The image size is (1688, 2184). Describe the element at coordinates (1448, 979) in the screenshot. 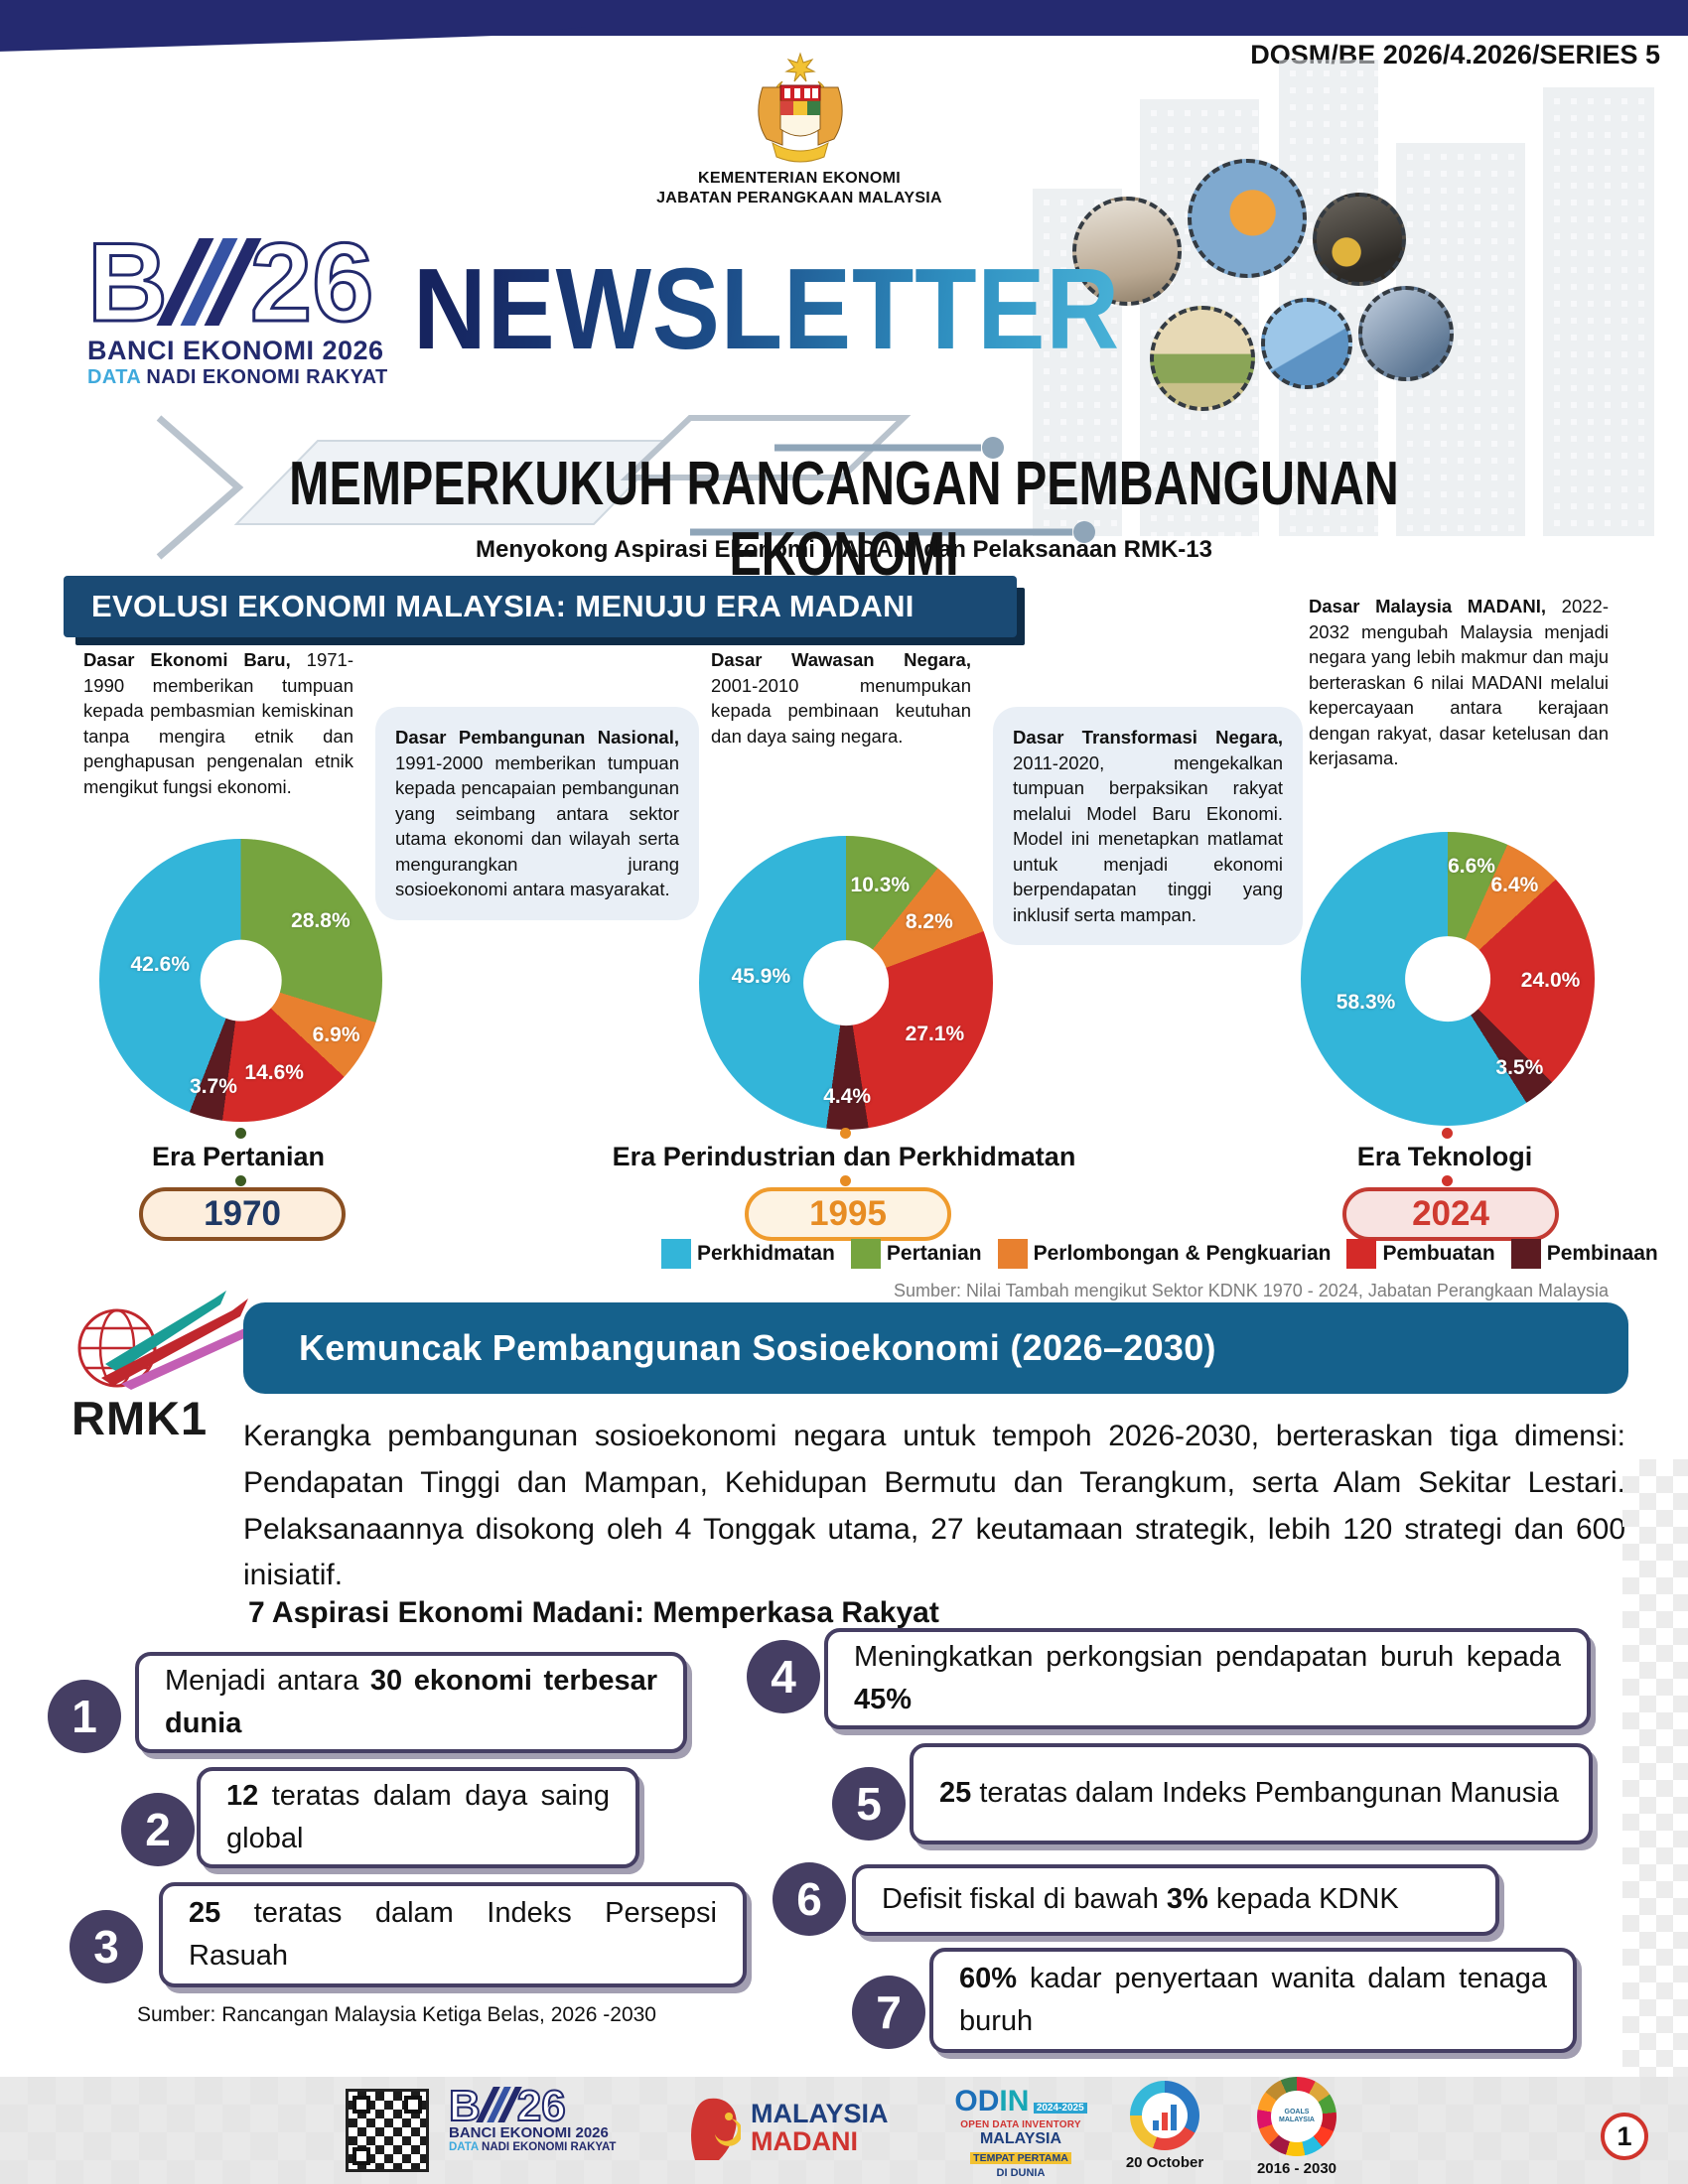

I see `donut-chart-2024: 6.6% 6.4% 24.0% 3.5% 58.3%` at that location.